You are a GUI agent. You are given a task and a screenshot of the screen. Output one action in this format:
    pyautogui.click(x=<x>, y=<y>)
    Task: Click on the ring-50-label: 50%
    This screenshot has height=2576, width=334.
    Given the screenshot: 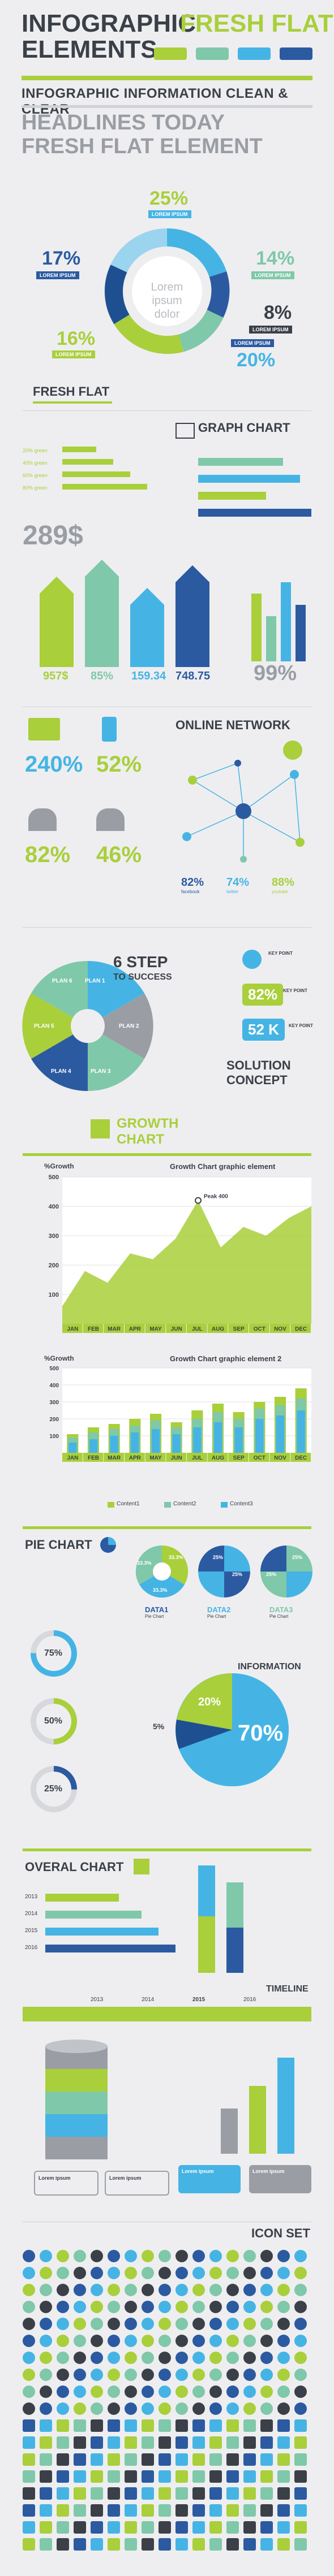 What is the action you would take?
    pyautogui.click(x=53, y=1721)
    